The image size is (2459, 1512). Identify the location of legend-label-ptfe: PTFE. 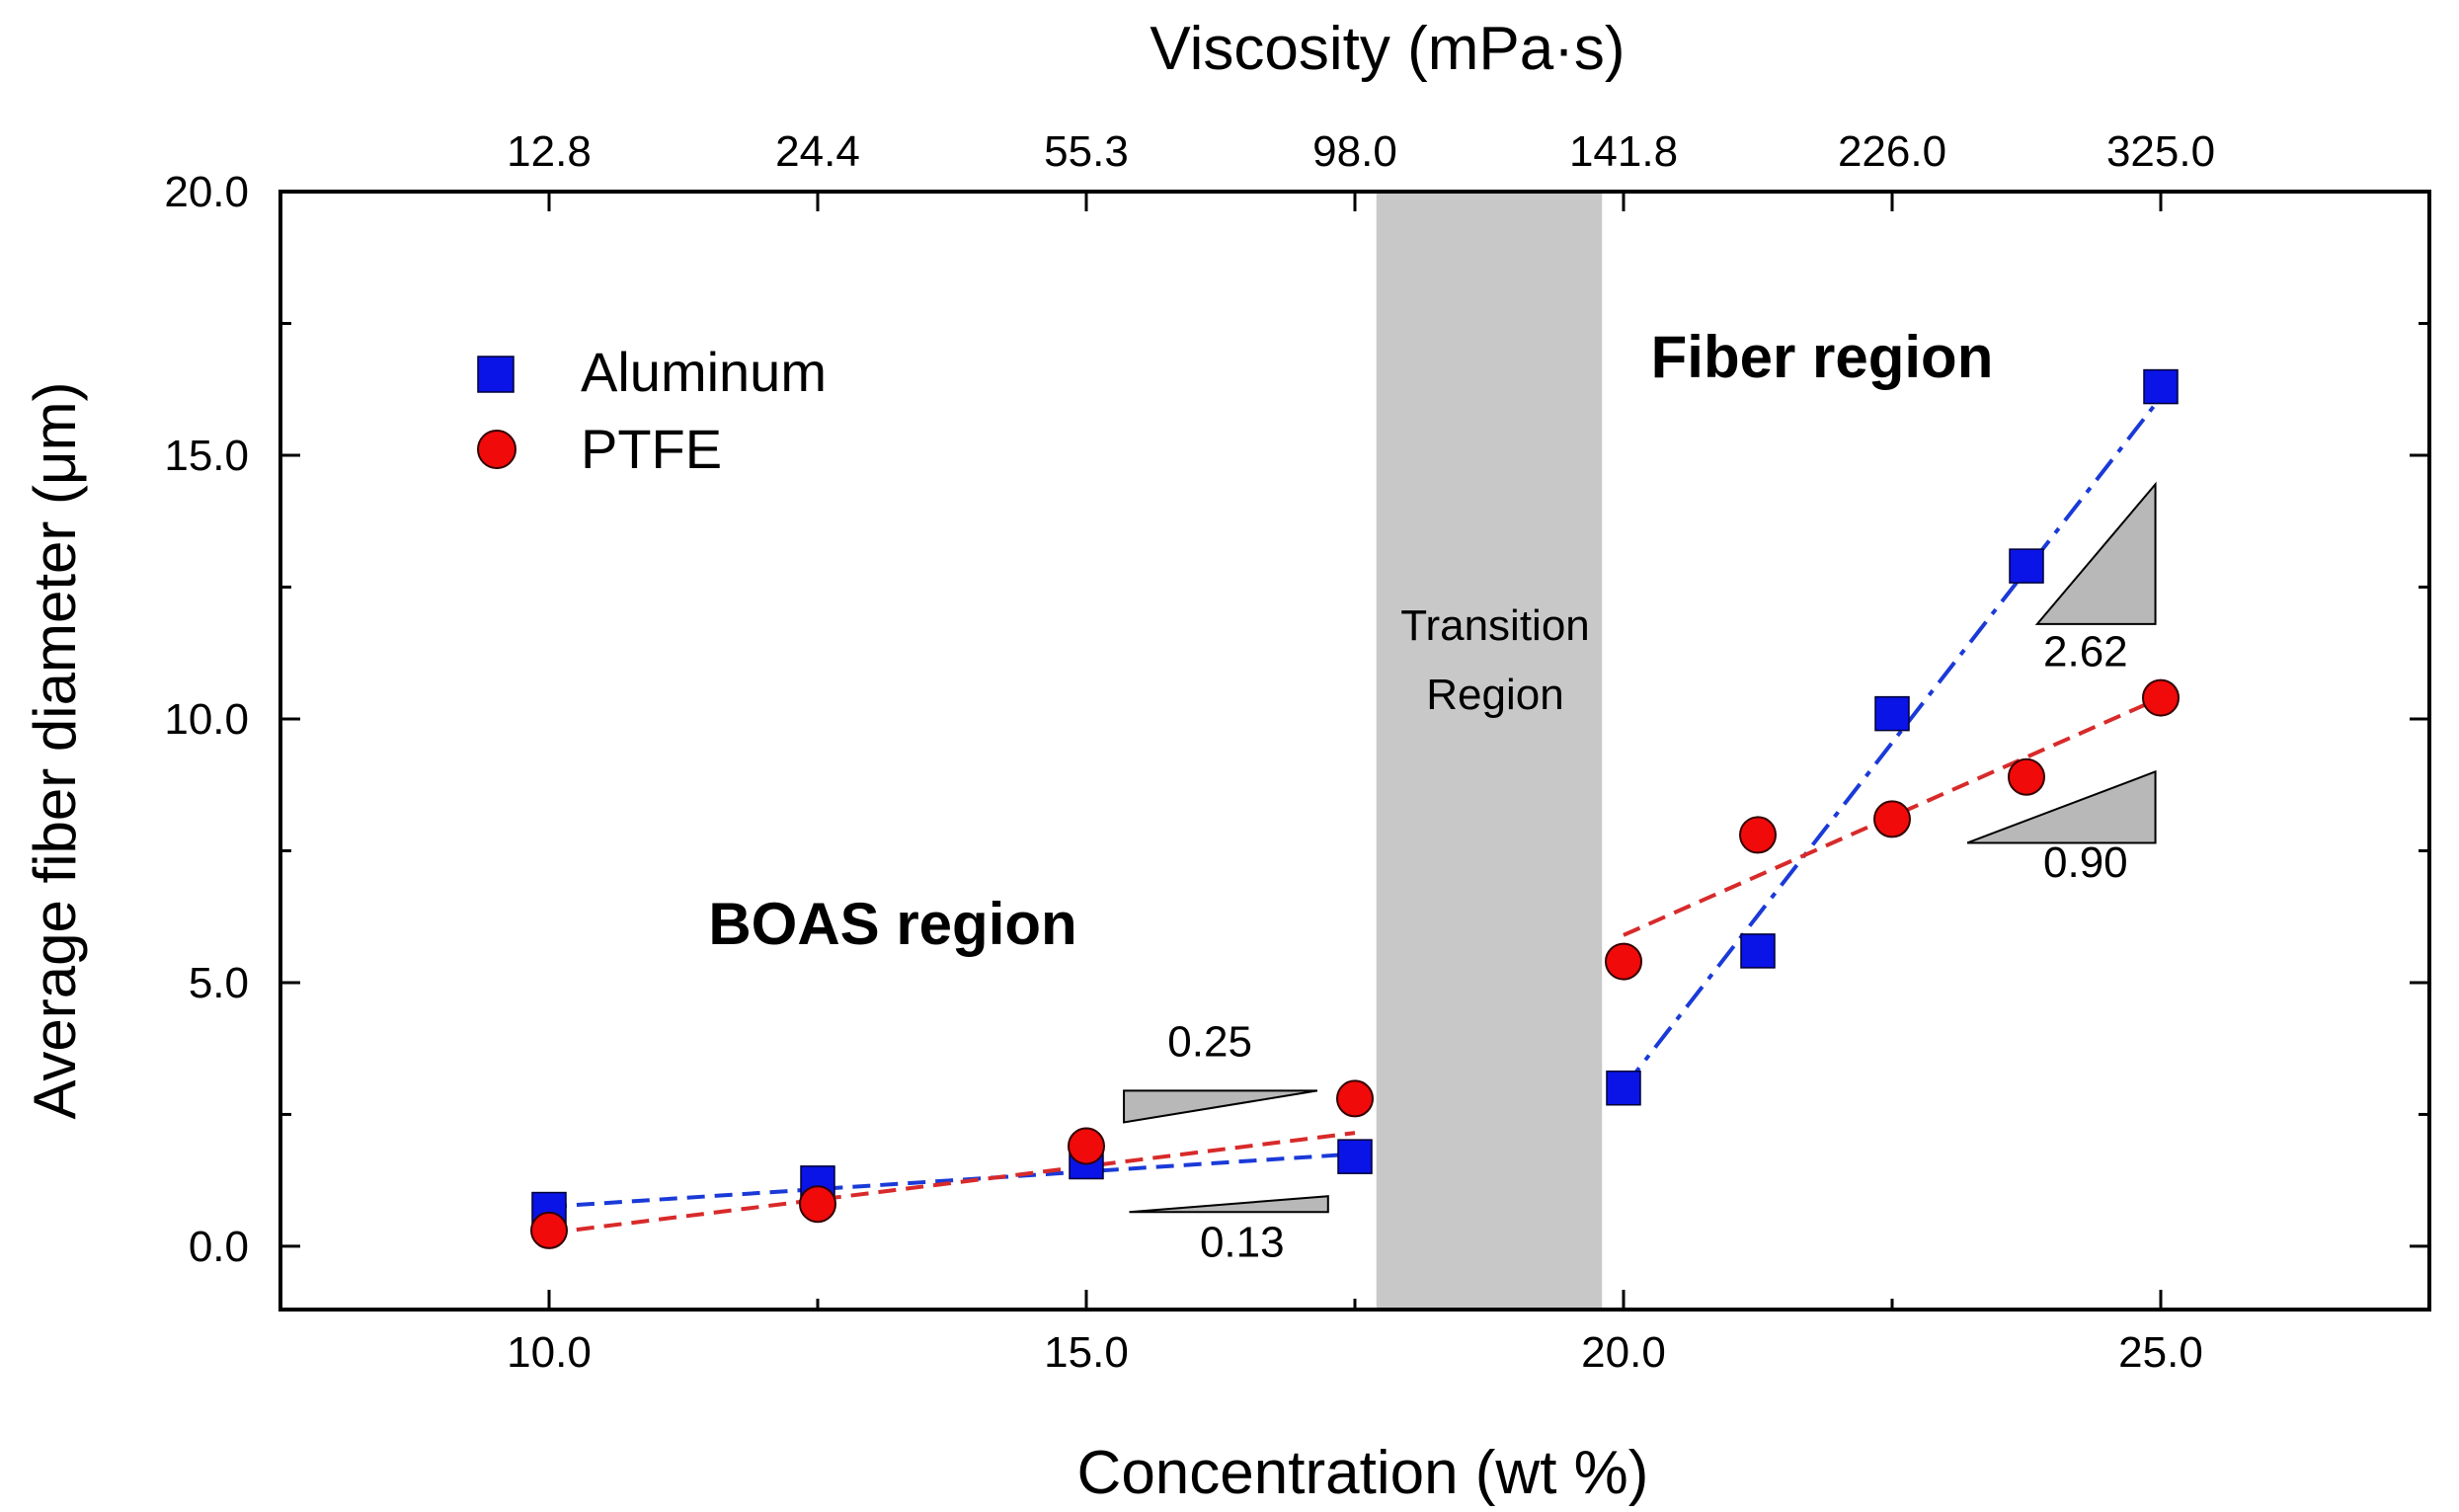
(651, 449).